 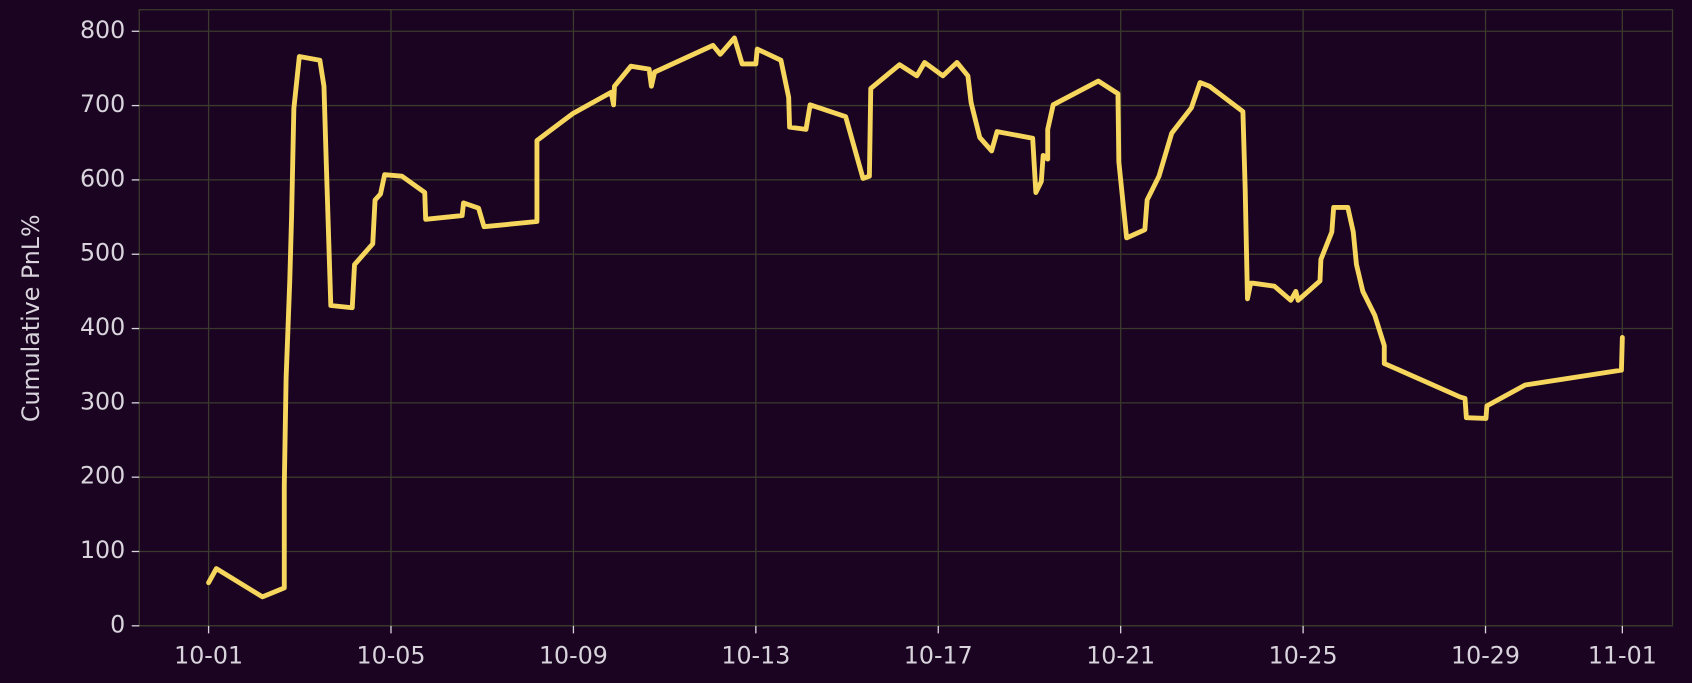 I want to click on x-tick-label: 10-01, so click(x=208, y=656).